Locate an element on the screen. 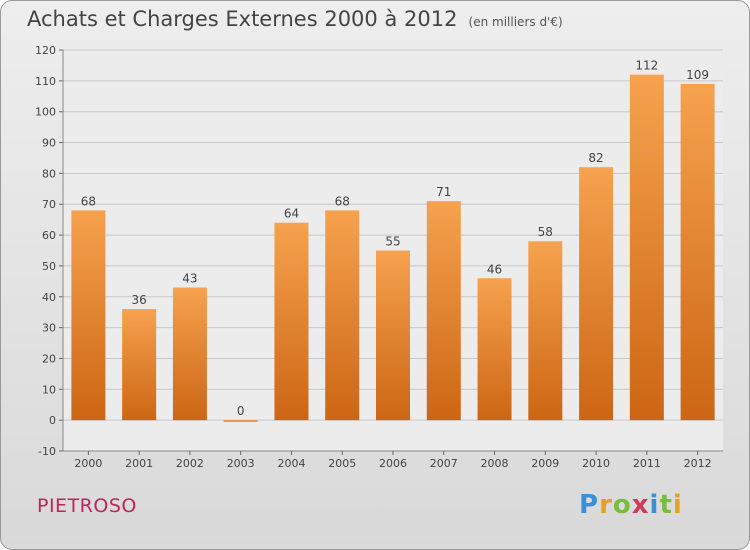 This screenshot has width=750, height=550. x-tick-label-2011: 2011 is located at coordinates (647, 463).